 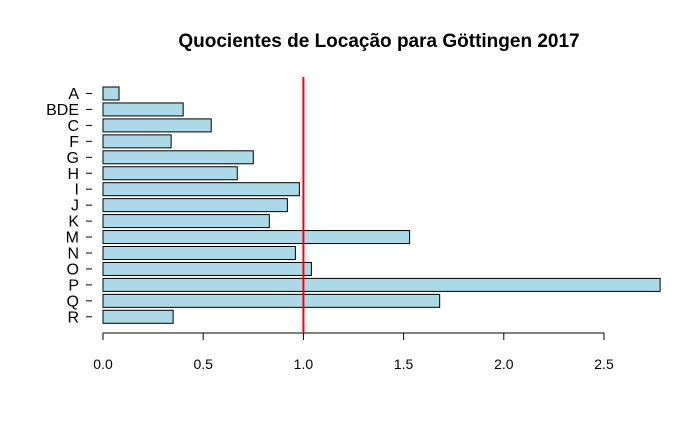 I want to click on bar-o, so click(x=207, y=268).